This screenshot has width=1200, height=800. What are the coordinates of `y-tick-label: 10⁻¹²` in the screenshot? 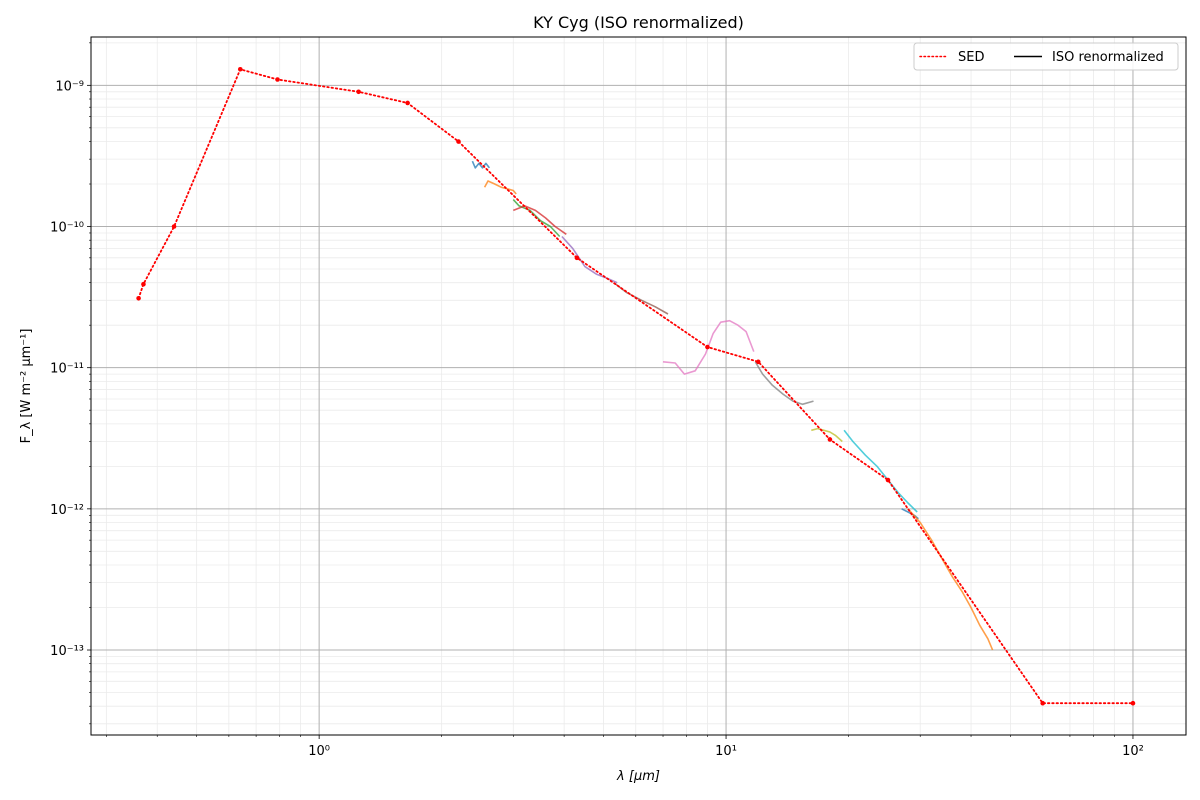 It's located at (67, 510).